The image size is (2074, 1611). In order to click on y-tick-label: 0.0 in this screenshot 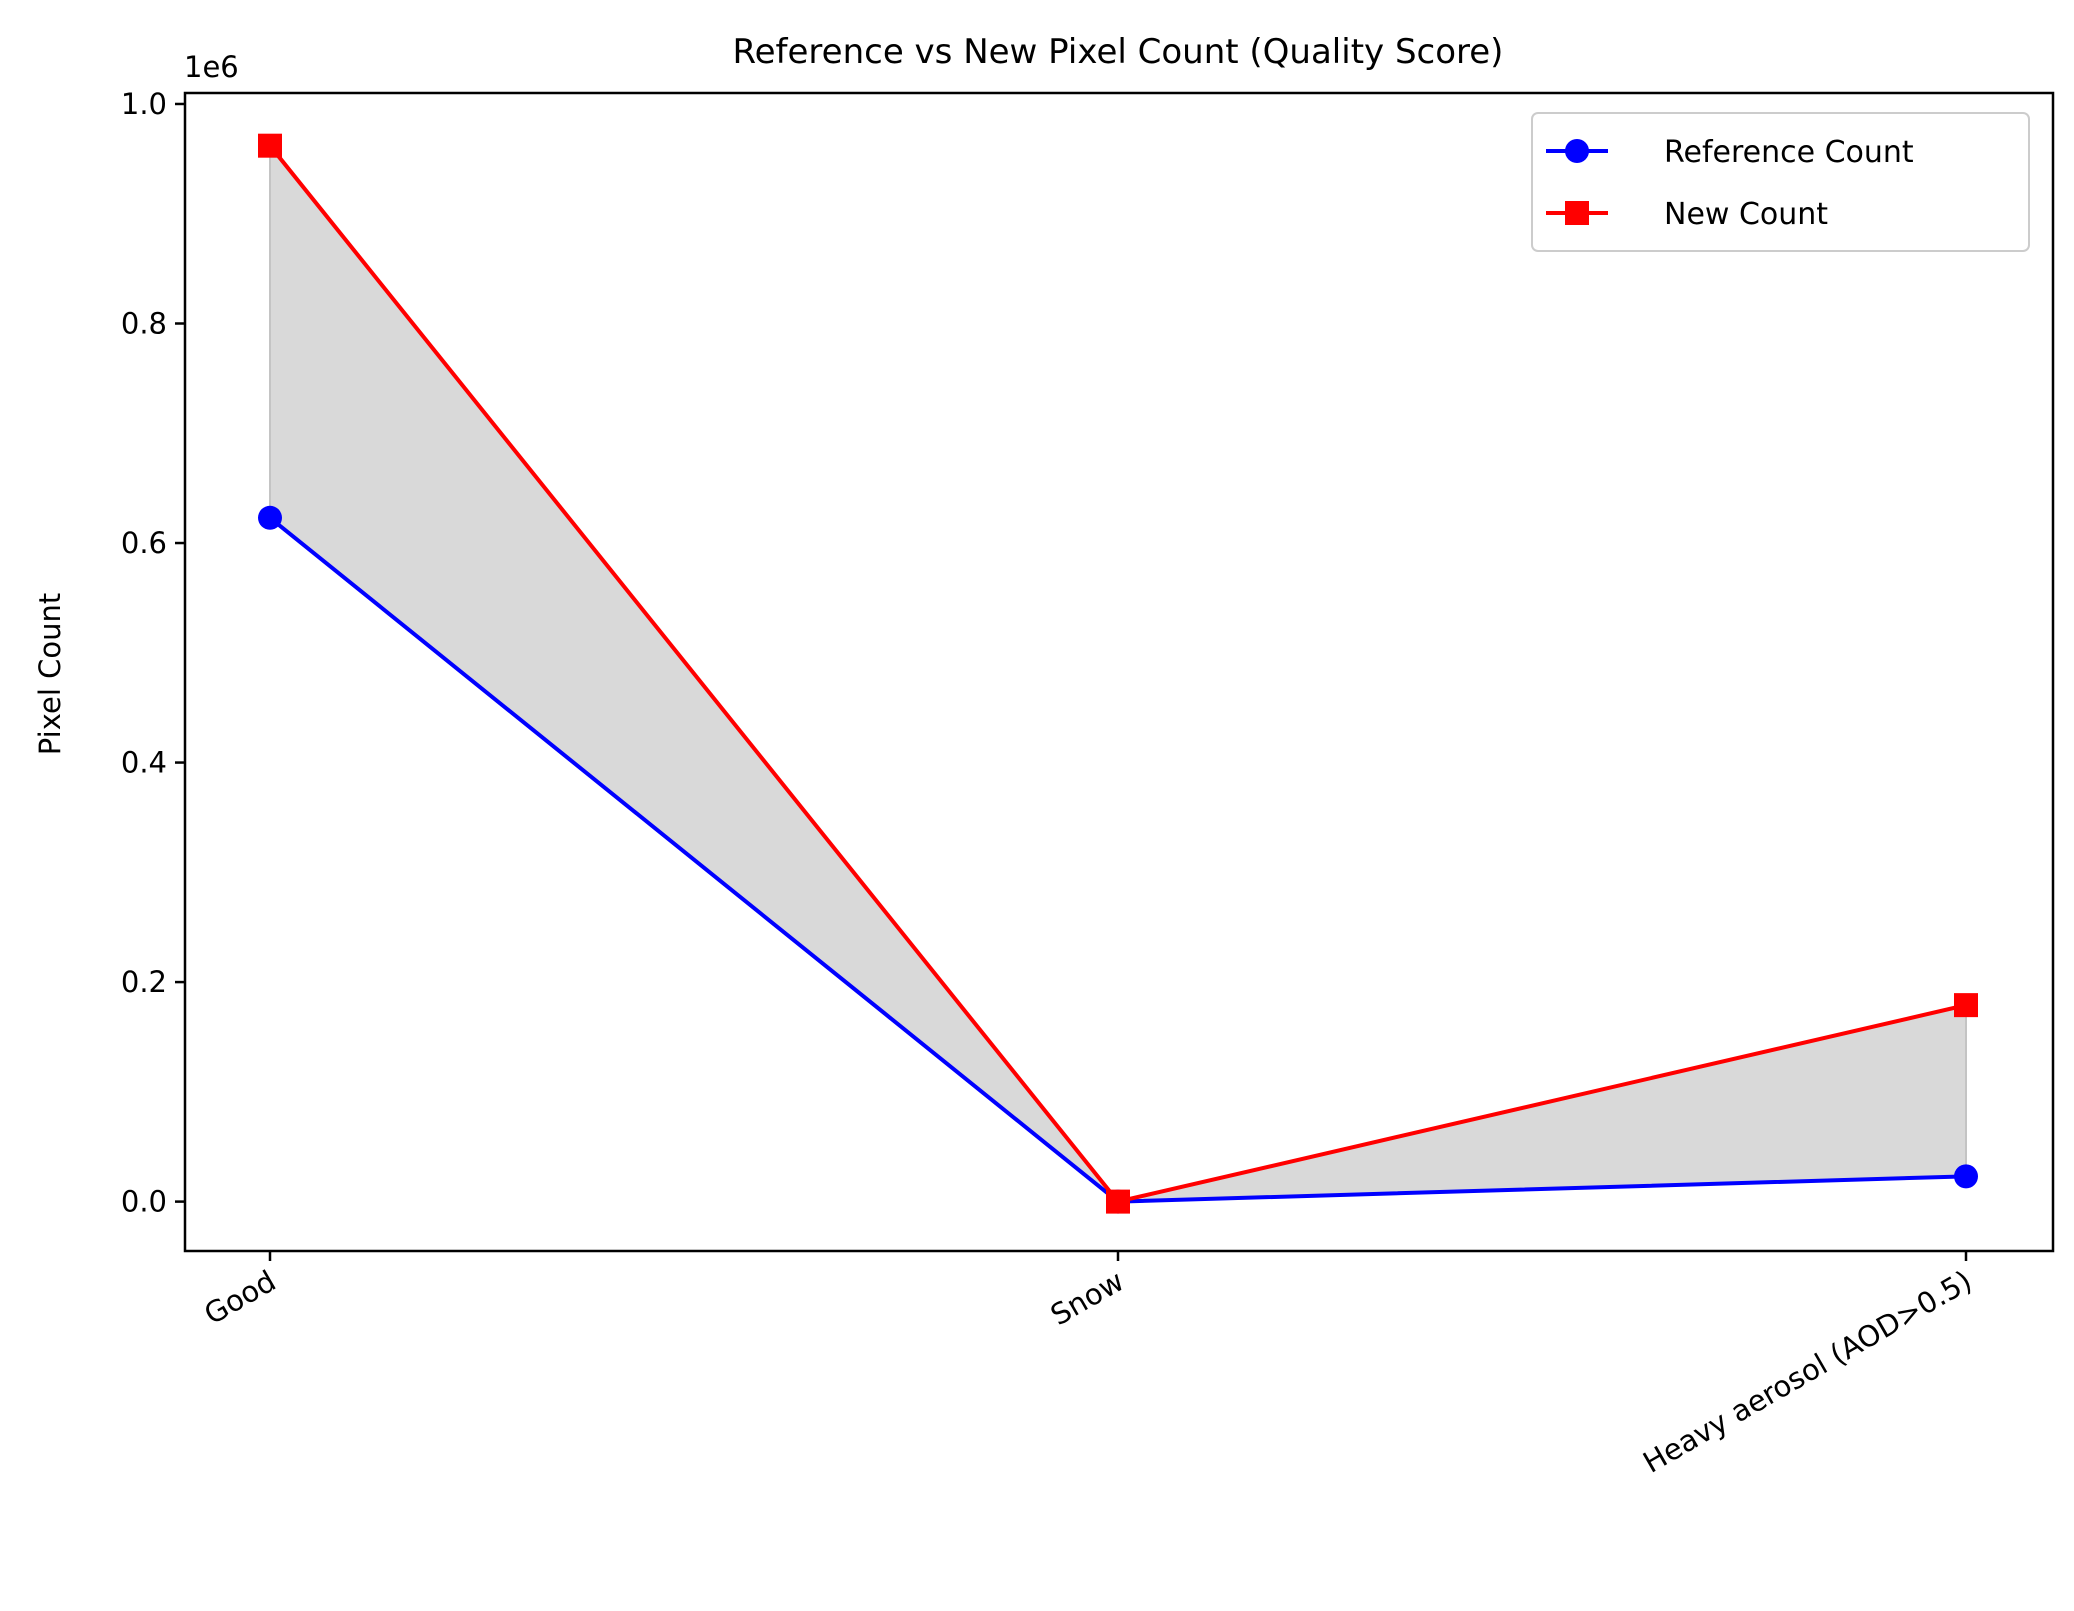, I will do `click(144, 1202)`.